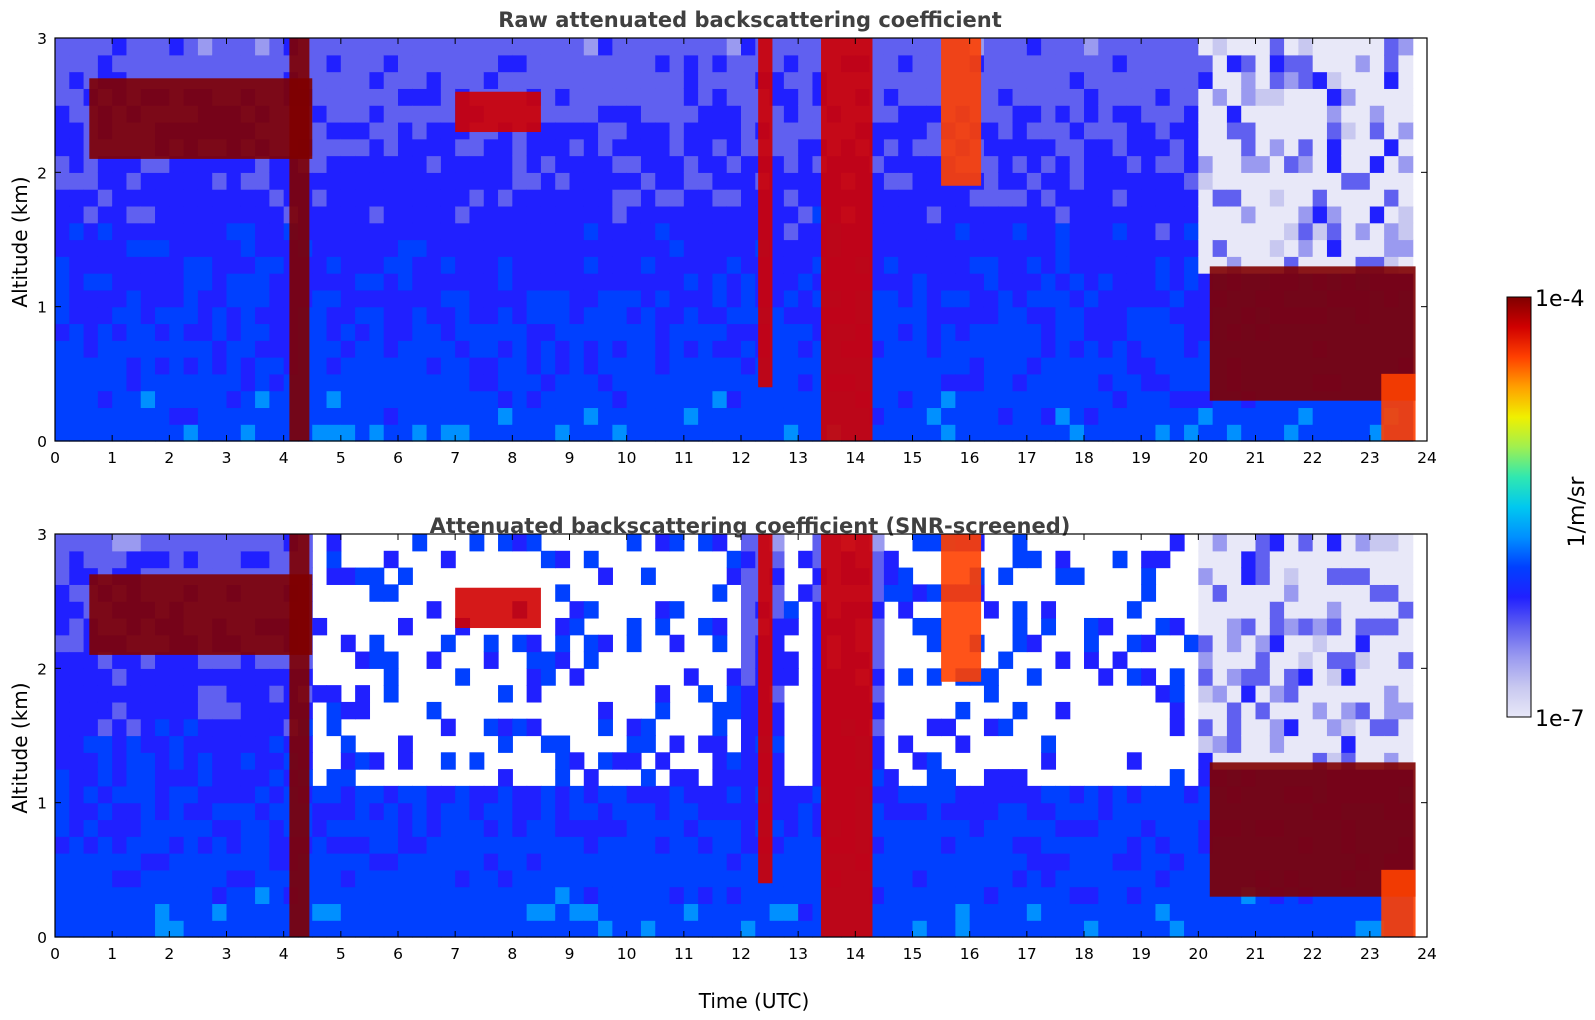  What do you see at coordinates (341, 954) in the screenshot?
I see `x-tick-label: 5` at bounding box center [341, 954].